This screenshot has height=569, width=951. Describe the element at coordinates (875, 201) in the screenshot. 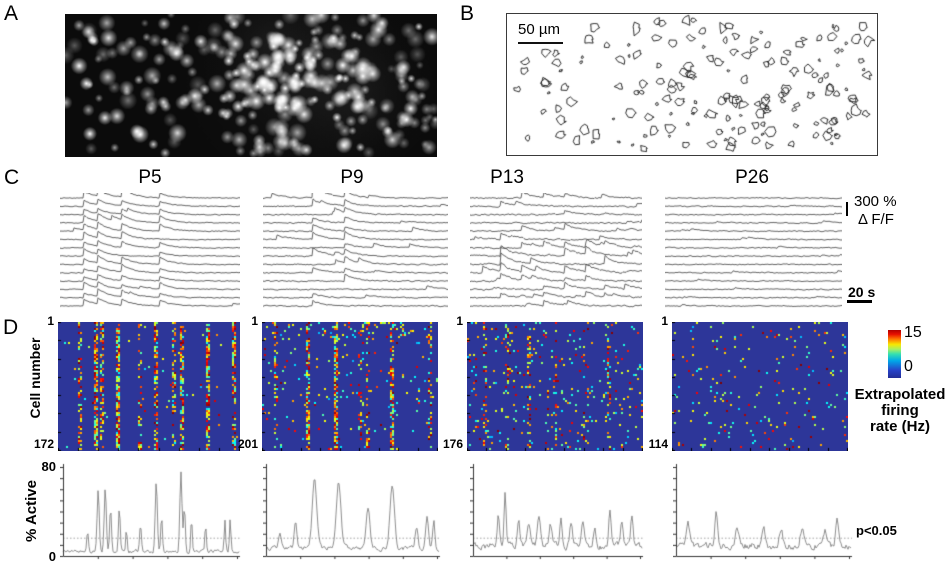

I see `amplitude-scale-value: 300 %` at that location.